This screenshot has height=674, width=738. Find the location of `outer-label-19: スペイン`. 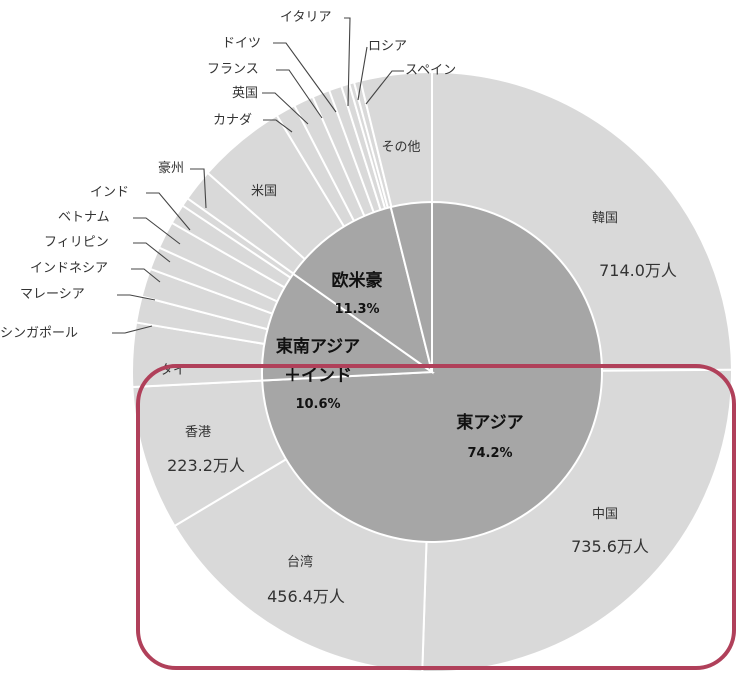

outer-label-19: スペイン is located at coordinates (430, 70).